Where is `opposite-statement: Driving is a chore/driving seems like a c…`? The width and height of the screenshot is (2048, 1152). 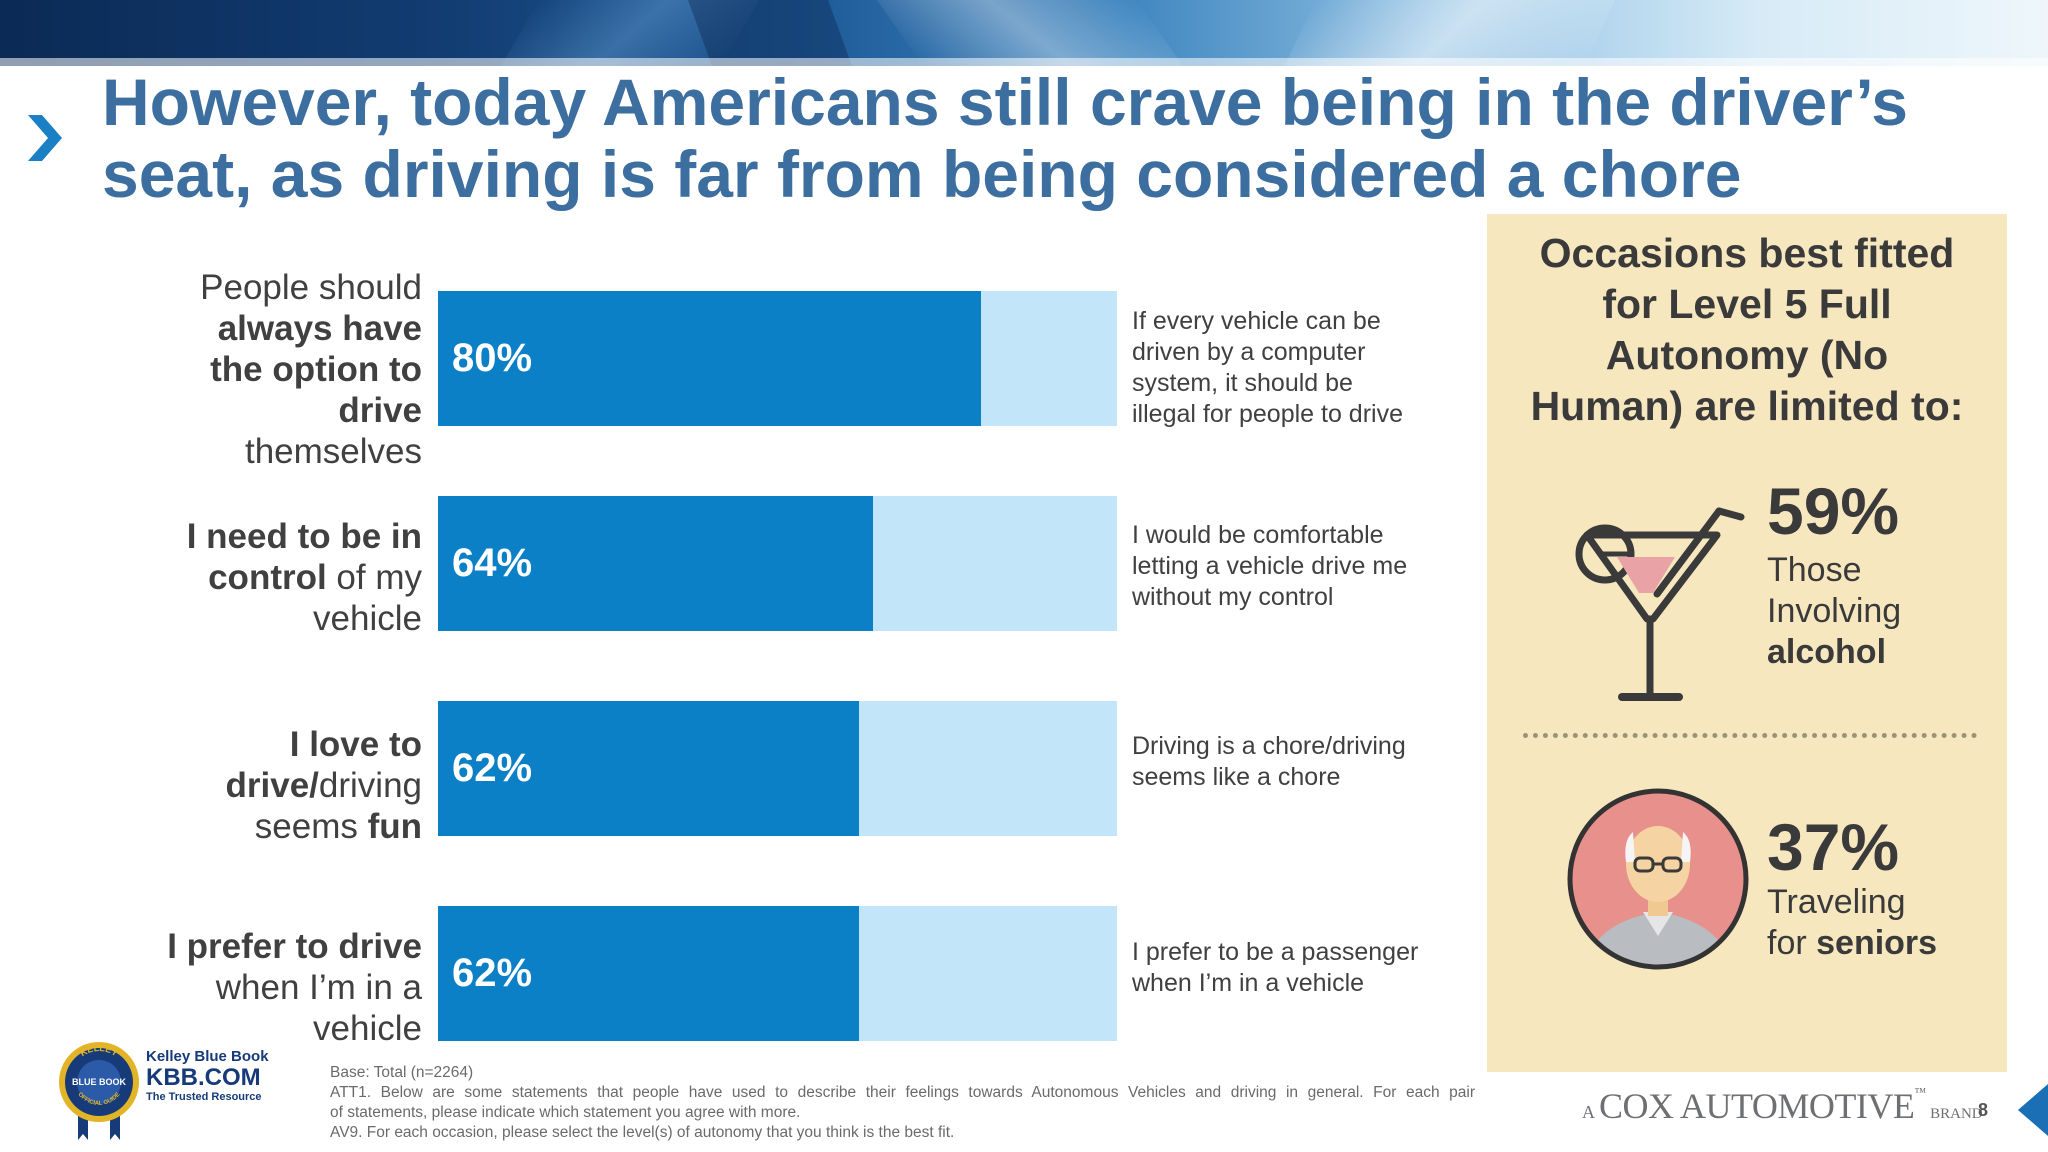 opposite-statement: Driving is a chore/driving seems like a c… is located at coordinates (1292, 762).